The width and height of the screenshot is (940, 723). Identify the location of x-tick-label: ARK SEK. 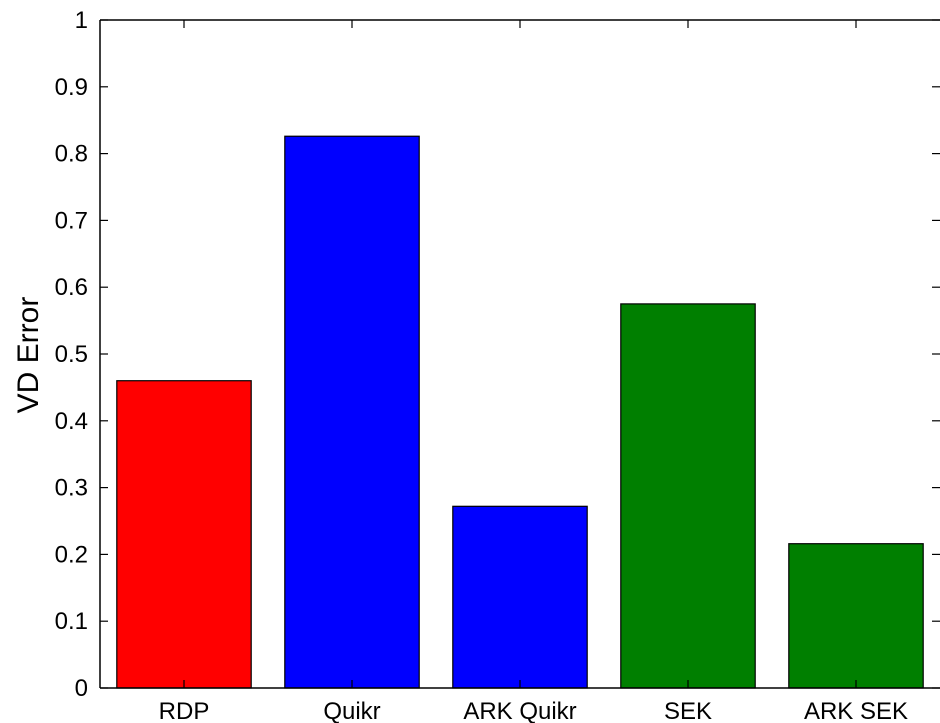
(856, 710).